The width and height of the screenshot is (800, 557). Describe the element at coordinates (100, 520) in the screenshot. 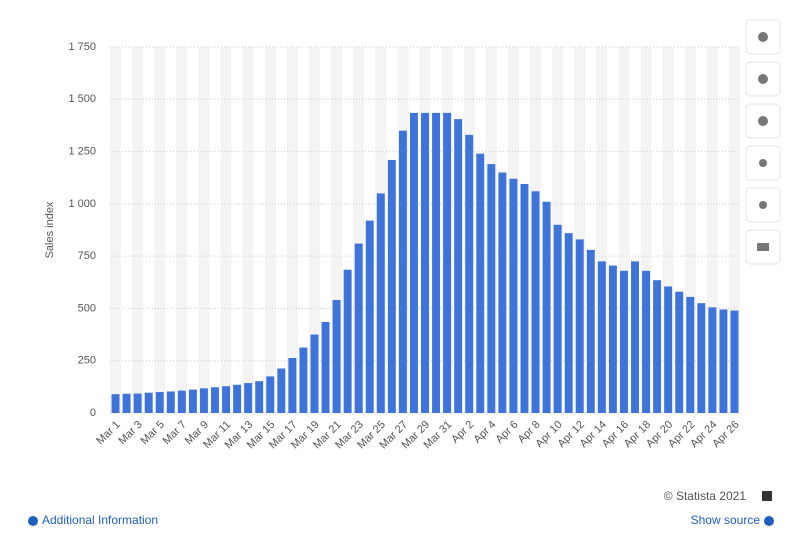

I see `additional-information-link: Additional Information` at that location.